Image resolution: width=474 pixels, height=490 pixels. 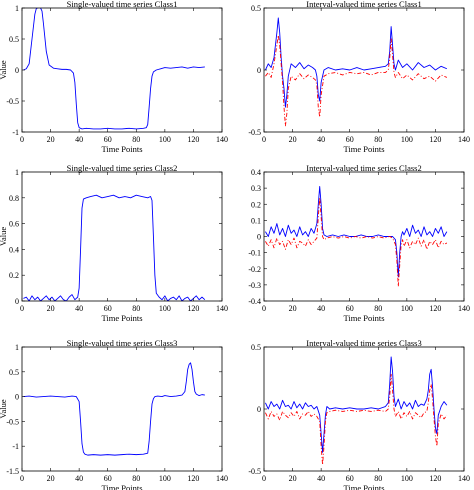 What do you see at coordinates (363, 168) in the screenshot?
I see `chart-title: Interval-valued time series Class2` at bounding box center [363, 168].